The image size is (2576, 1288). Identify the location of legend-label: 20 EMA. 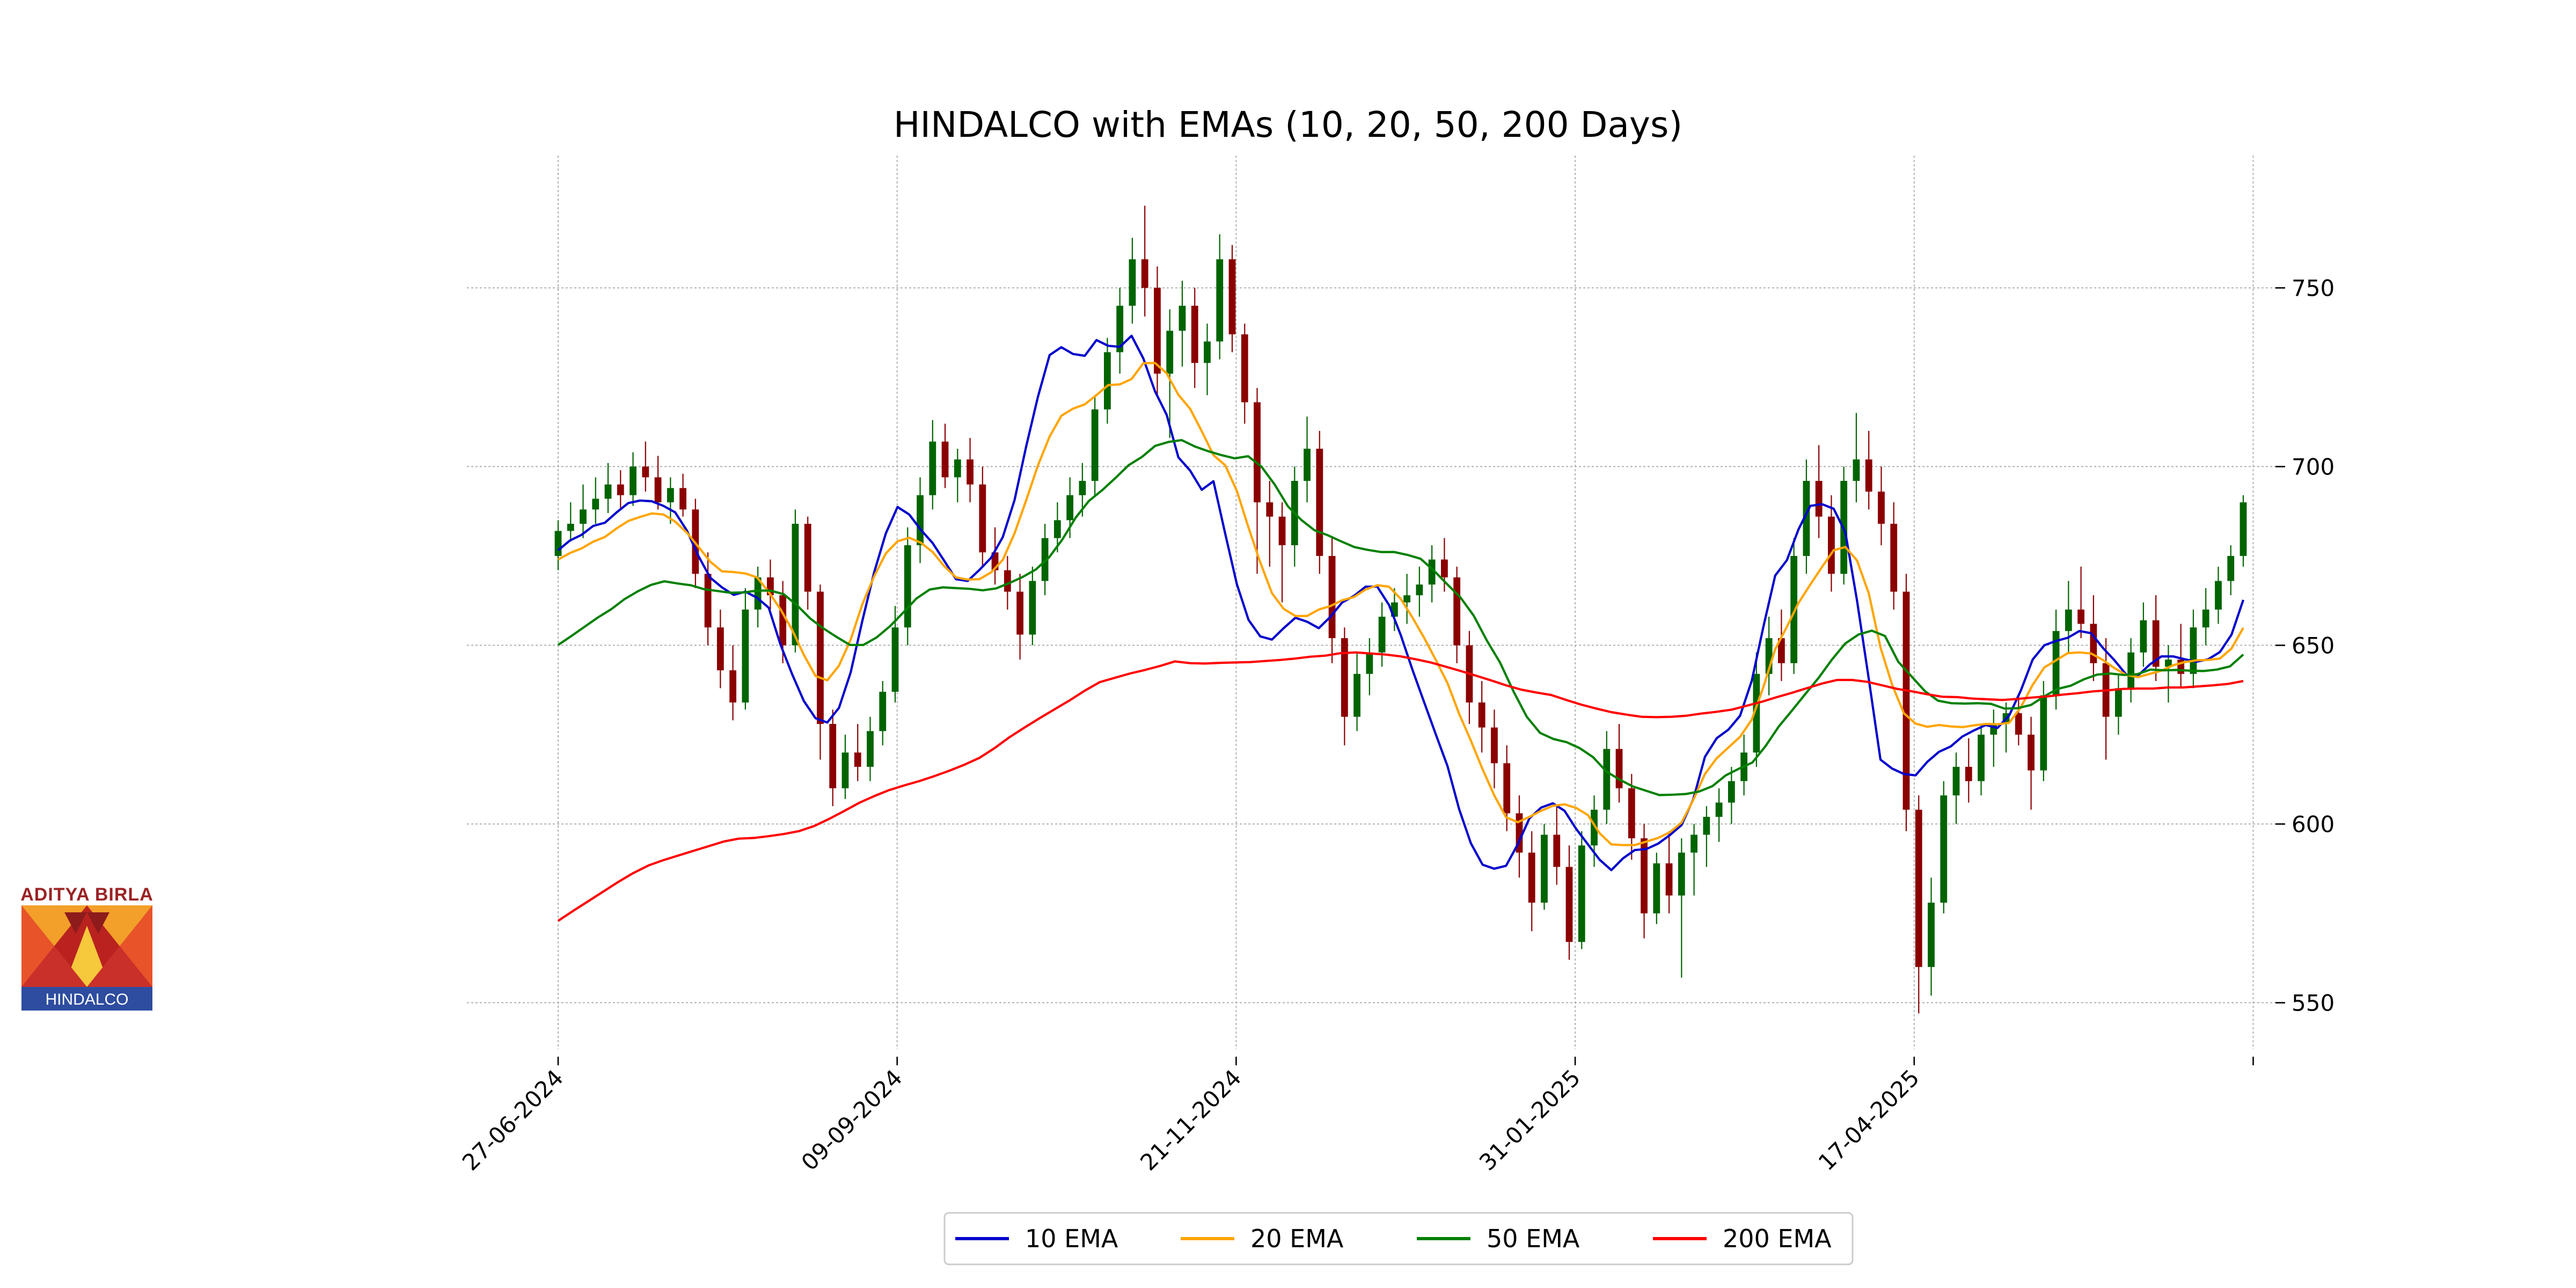
(1297, 1238).